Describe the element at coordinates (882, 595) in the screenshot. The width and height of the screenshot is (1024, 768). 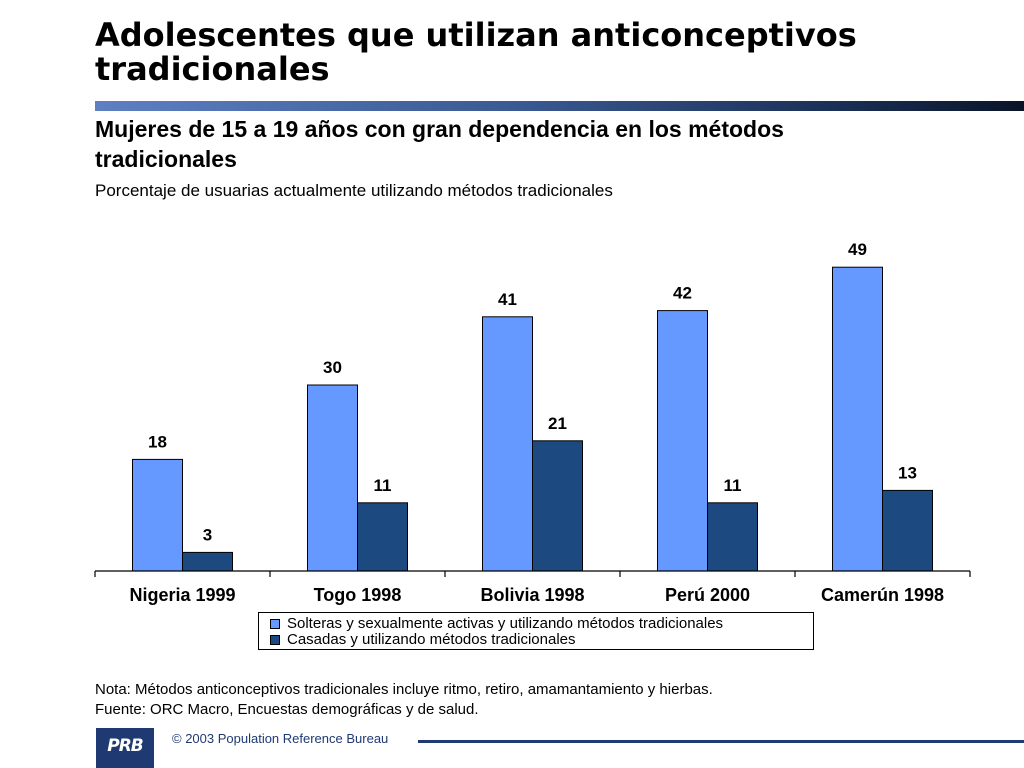
I see `category-label: Camerún 1998` at that location.